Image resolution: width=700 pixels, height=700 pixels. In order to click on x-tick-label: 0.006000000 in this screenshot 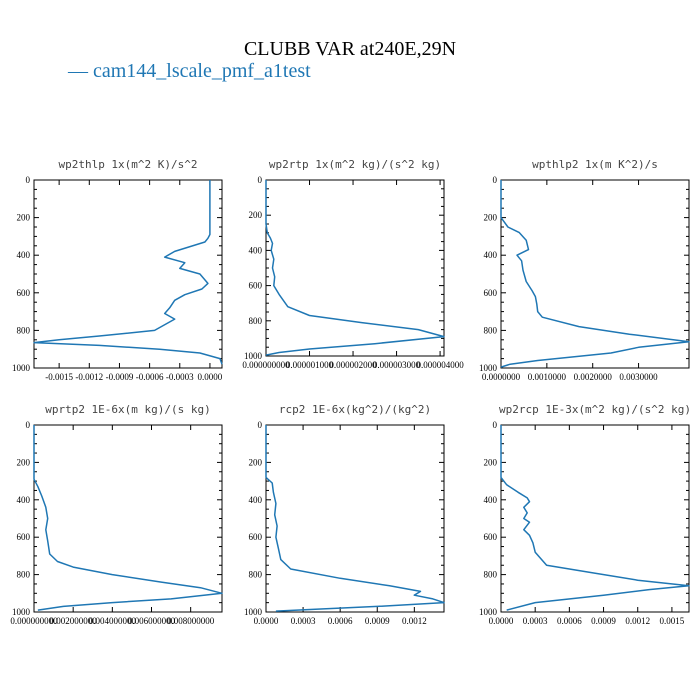, I will do `click(152, 621)`.